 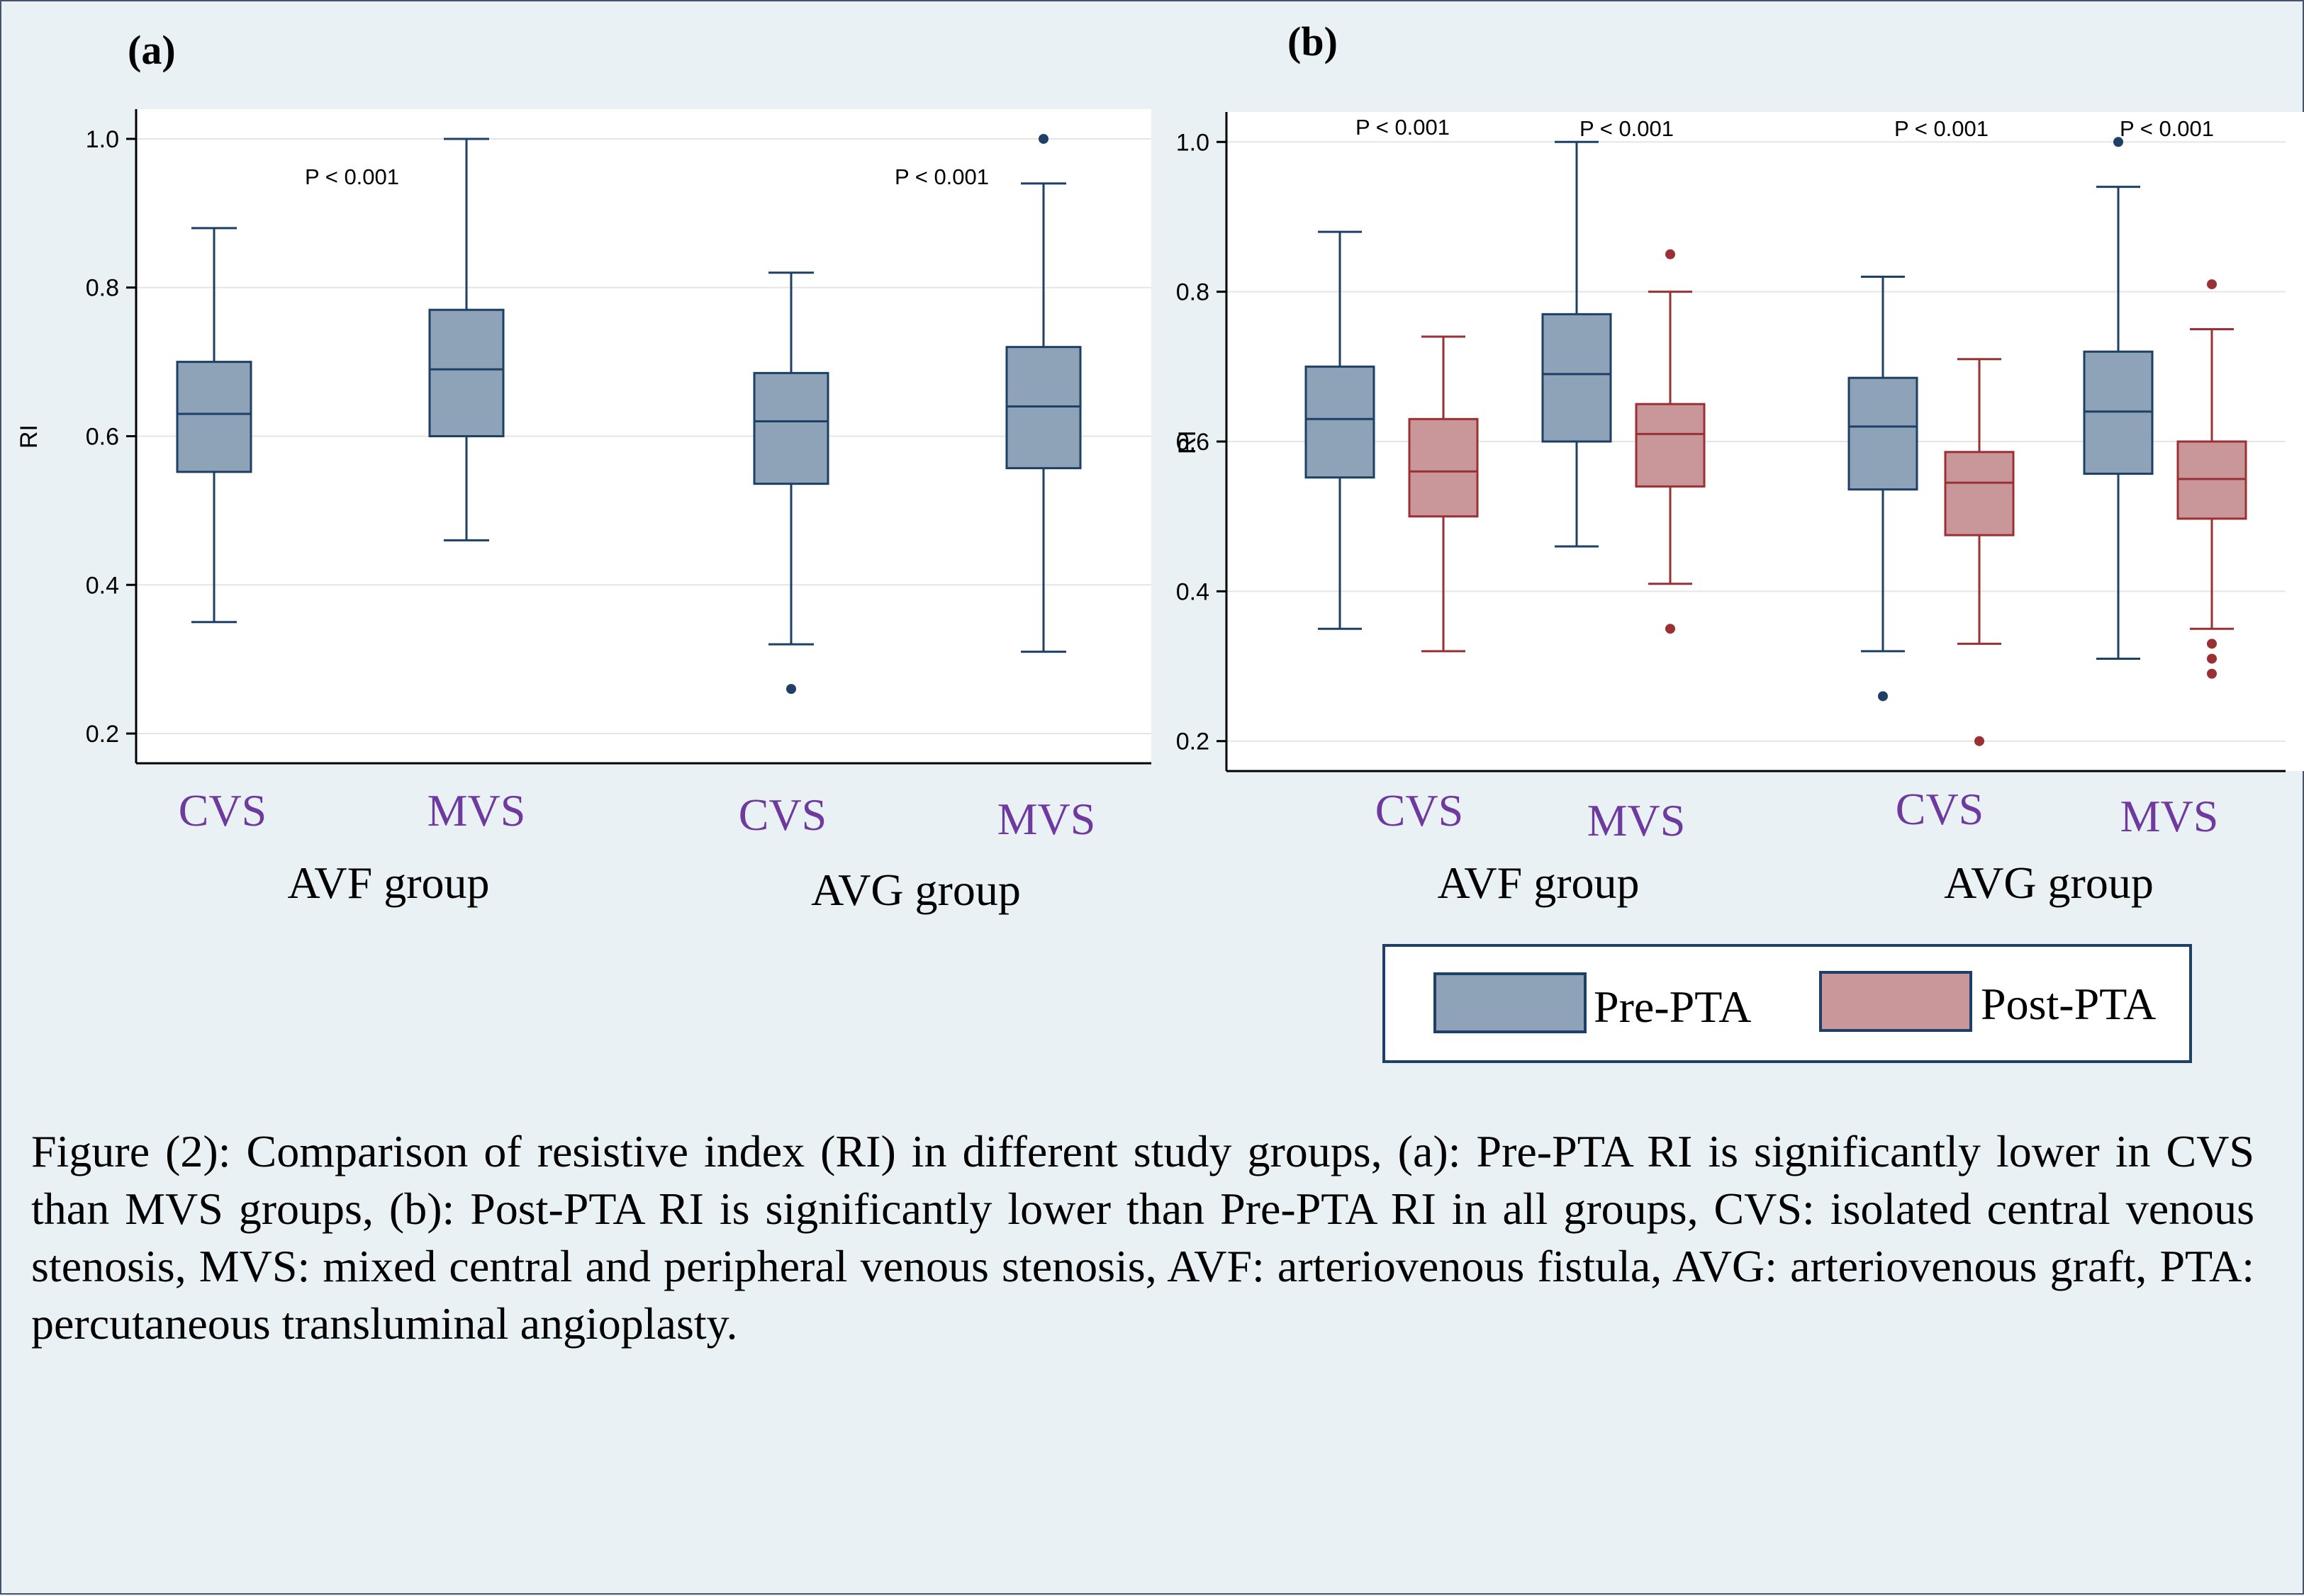 What do you see at coordinates (629, 414) in the screenshot?
I see `panel-a-boxes` at bounding box center [629, 414].